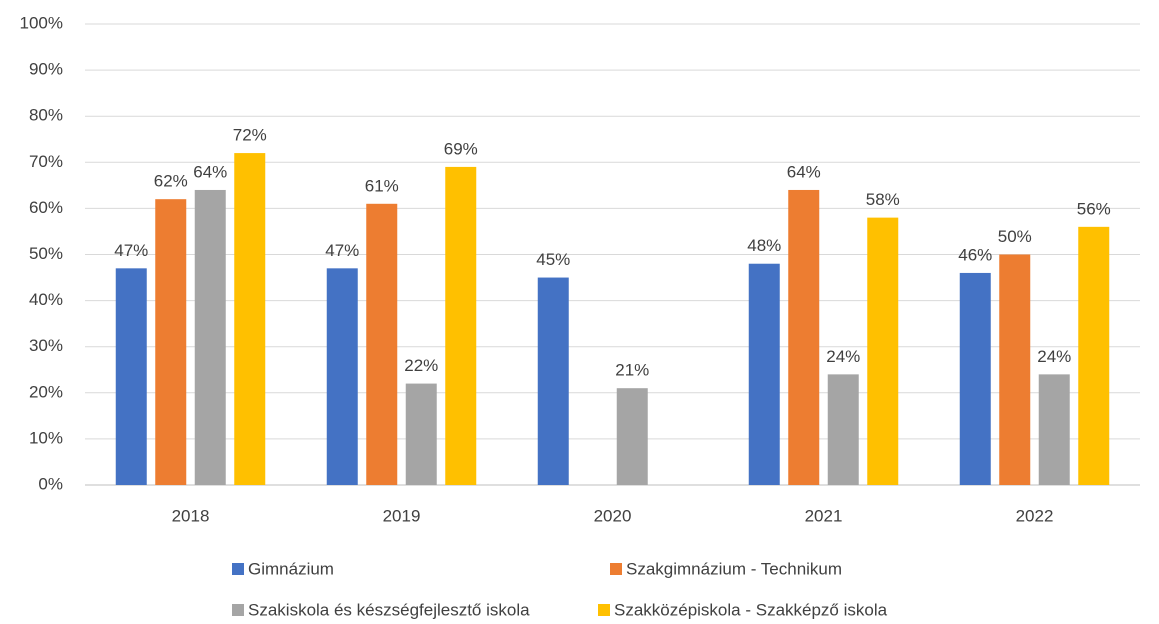  What do you see at coordinates (764, 245) in the screenshot?
I see `data-label: 48%` at bounding box center [764, 245].